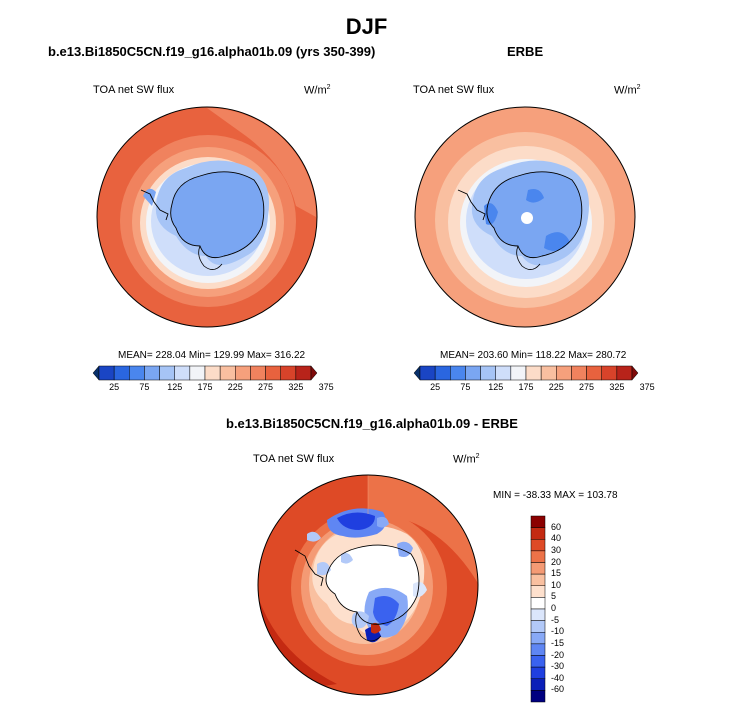  I want to click on colorbar-tick-label: 40, so click(556, 538).